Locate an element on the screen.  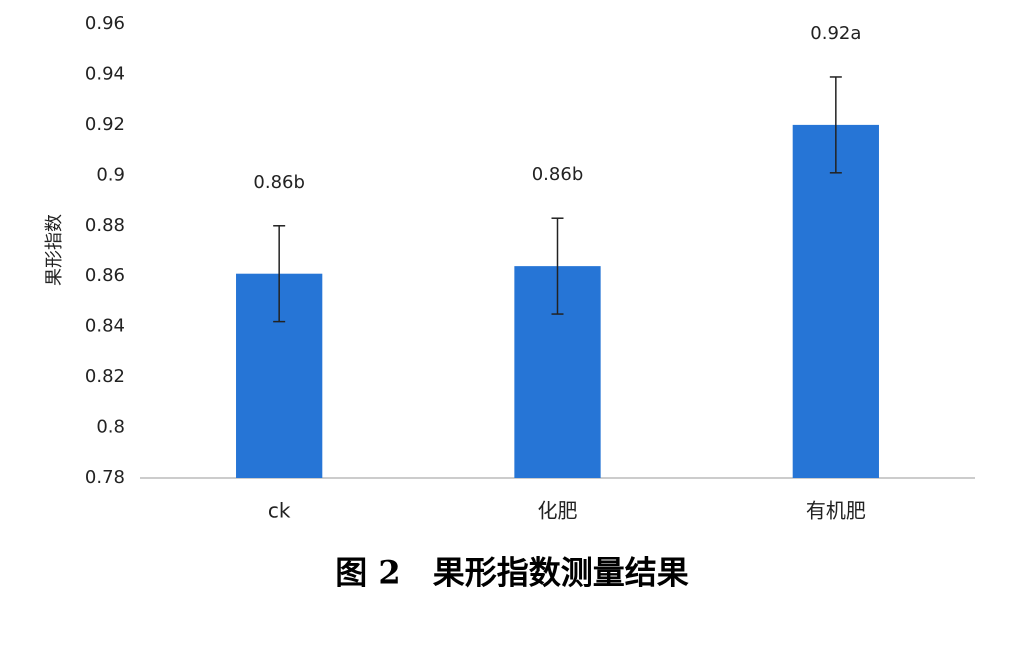
y-tick-label: 0.84 is located at coordinates (105, 326).